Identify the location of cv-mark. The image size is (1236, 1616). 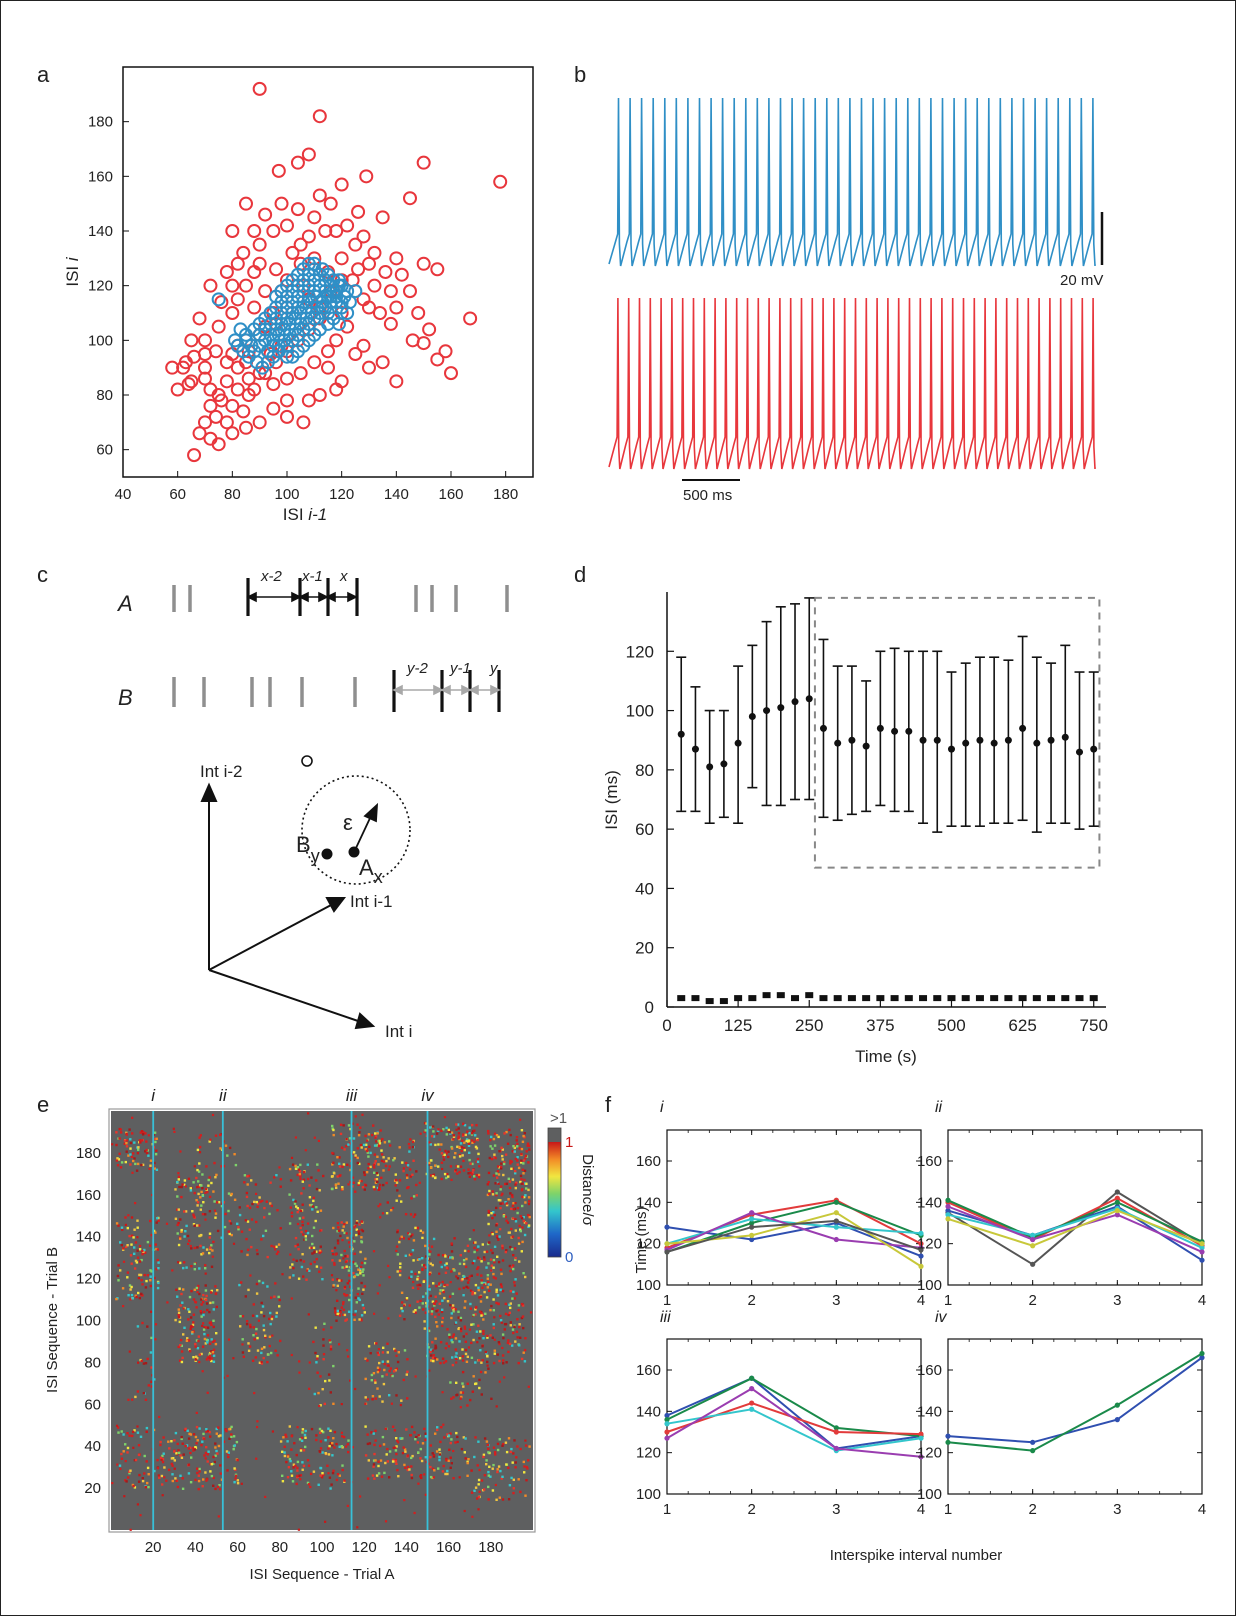
(880, 998).